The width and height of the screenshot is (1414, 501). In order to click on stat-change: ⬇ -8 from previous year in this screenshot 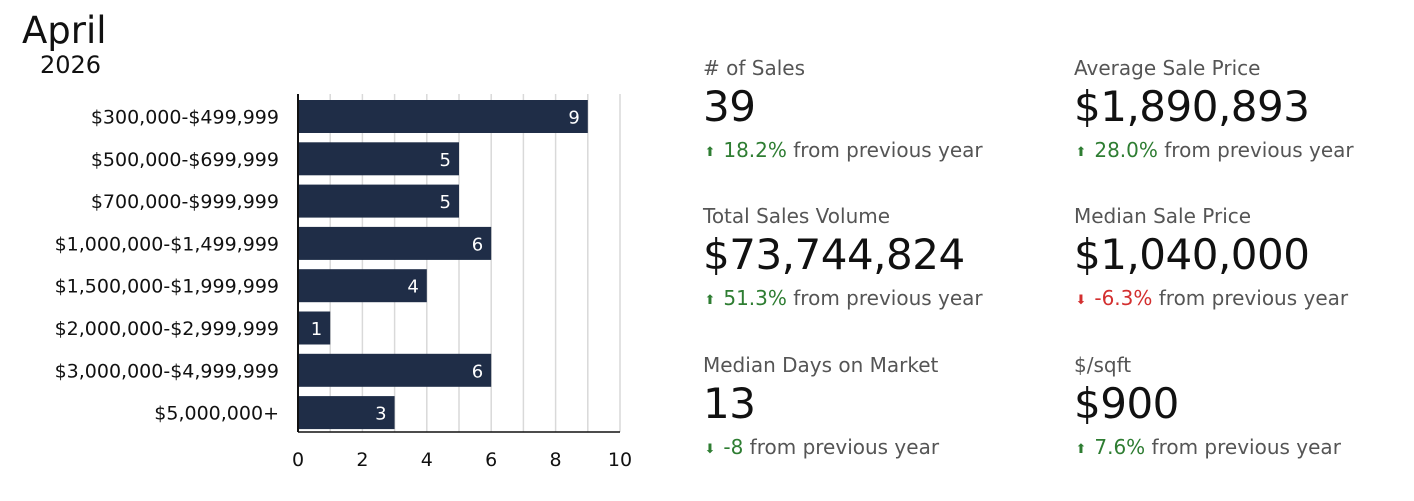, I will do `click(821, 447)`.